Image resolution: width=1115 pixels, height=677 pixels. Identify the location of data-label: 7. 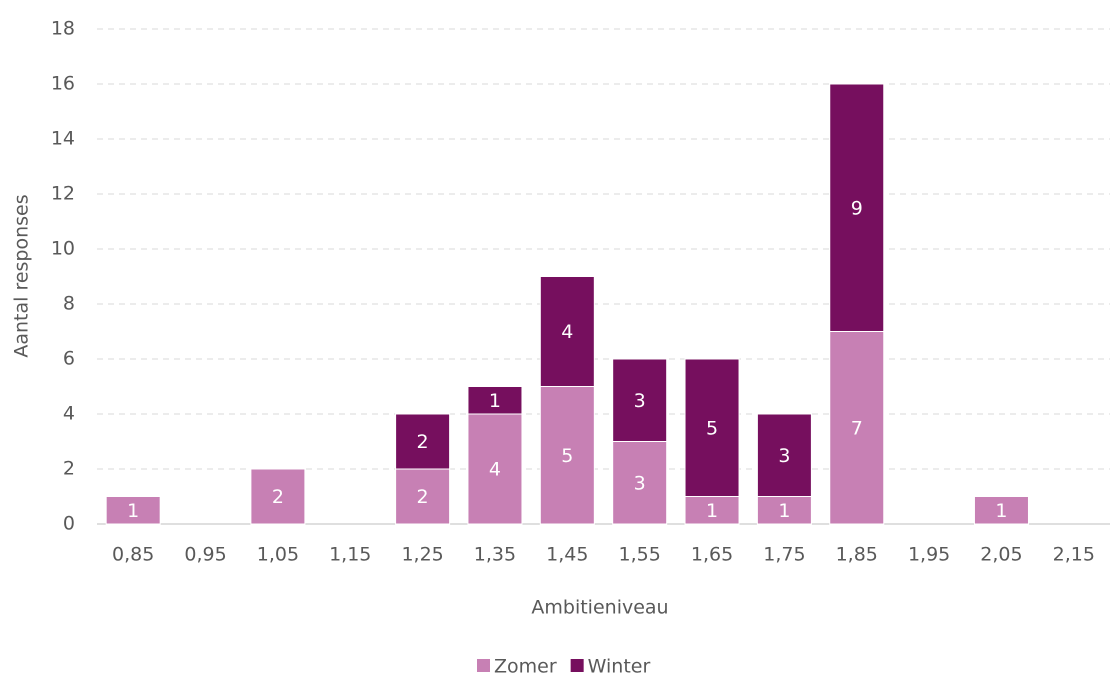
(857, 428).